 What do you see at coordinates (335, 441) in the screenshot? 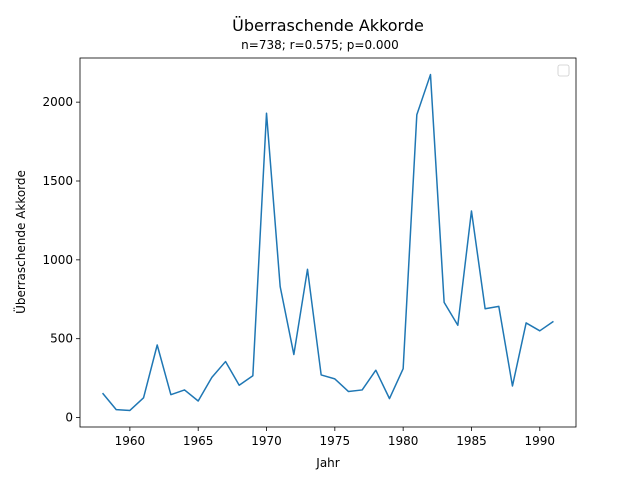
I see `x-tick-label: 1975` at bounding box center [335, 441].